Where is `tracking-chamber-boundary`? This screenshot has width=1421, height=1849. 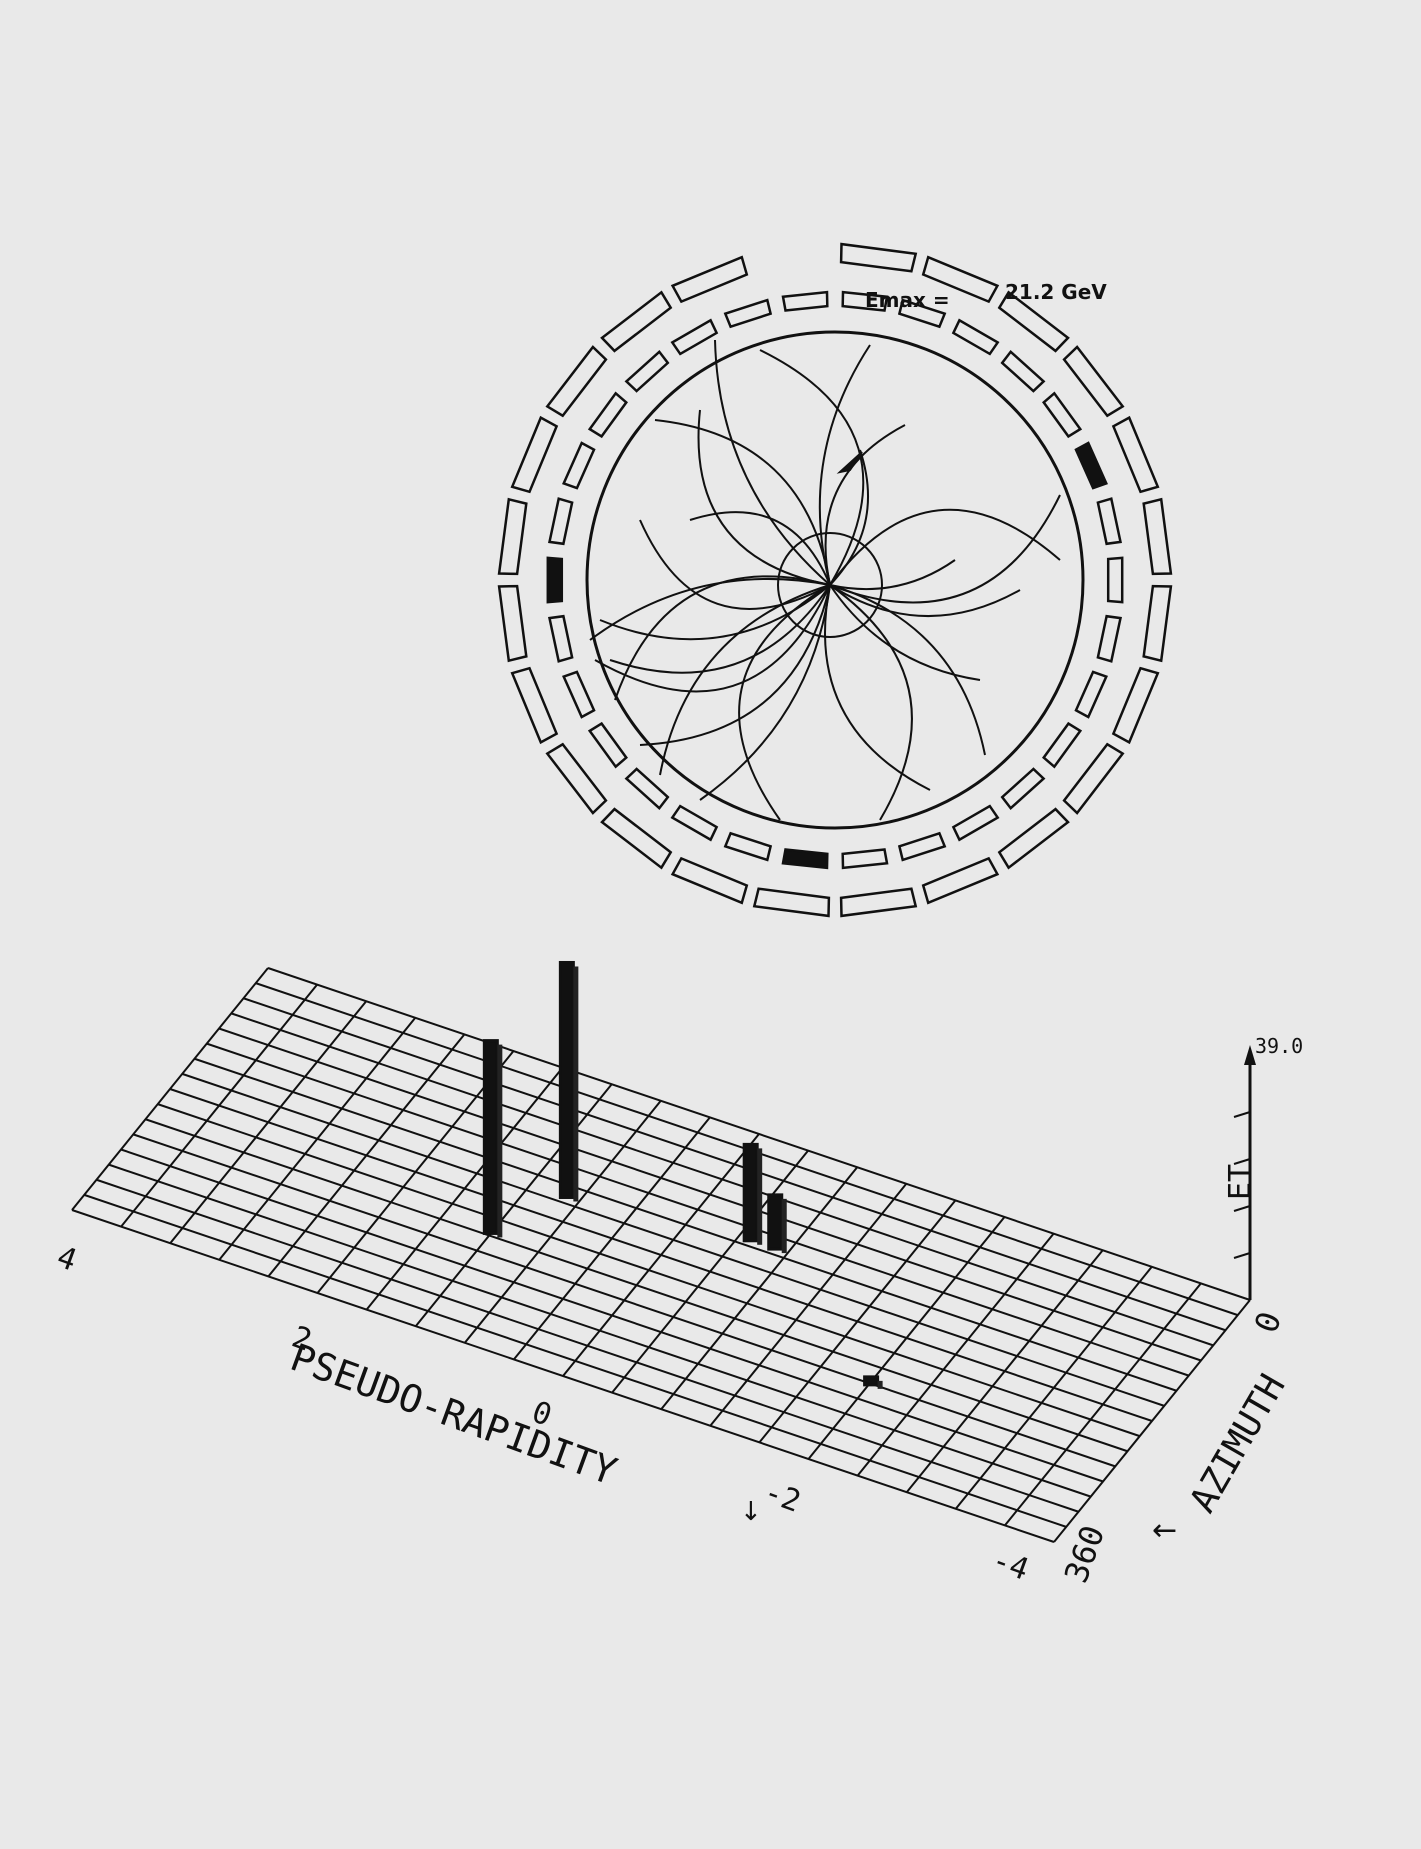
tracking-chamber-boundary is located at coordinates (835, 580).